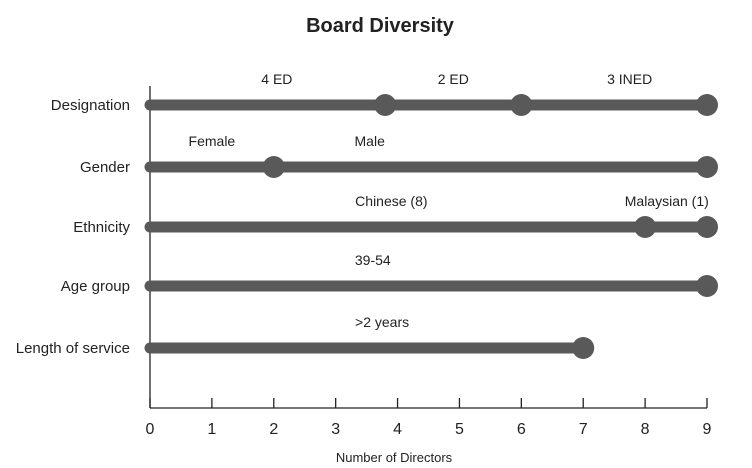 The width and height of the screenshot is (752, 468). What do you see at coordinates (101, 227) in the screenshot?
I see `category-label-ethnicity: Ethnicity` at bounding box center [101, 227].